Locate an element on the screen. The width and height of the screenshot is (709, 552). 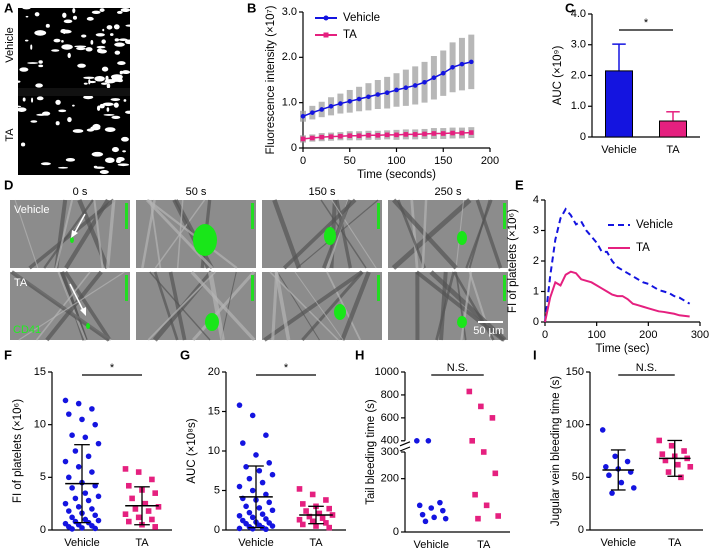
panel-letter: B is located at coordinates (251, 7).